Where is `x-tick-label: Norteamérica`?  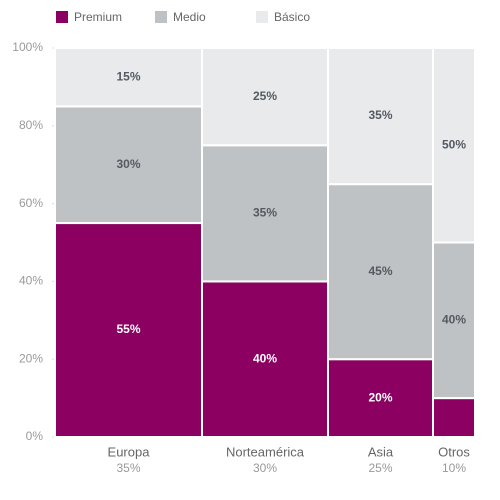
x-tick-label: Norteamérica is located at coordinates (265, 451).